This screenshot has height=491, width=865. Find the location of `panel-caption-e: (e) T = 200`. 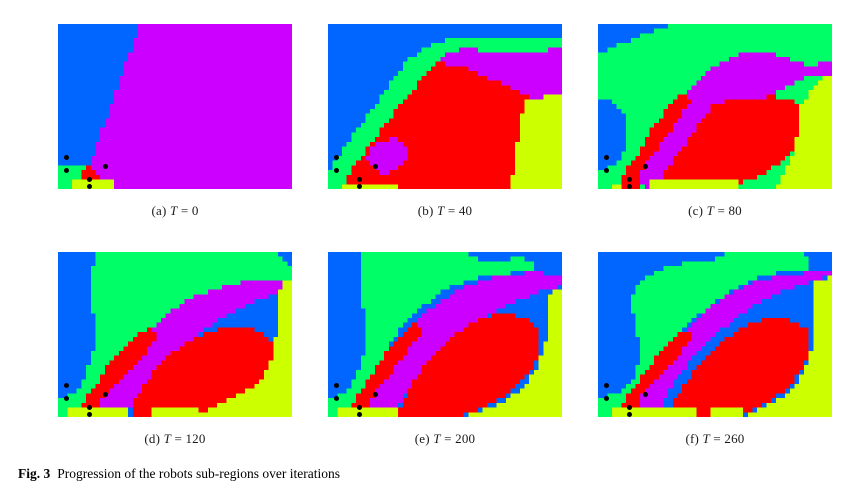

panel-caption-e: (e) T = 200 is located at coordinates (445, 439).